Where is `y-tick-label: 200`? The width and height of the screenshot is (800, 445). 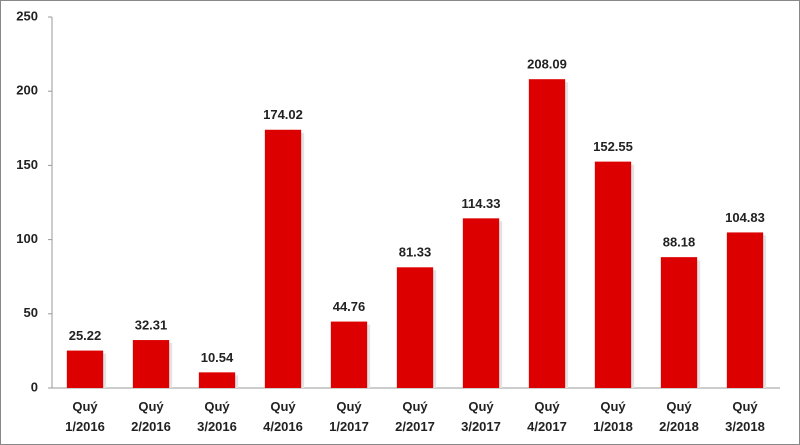 y-tick-label: 200 is located at coordinates (27, 90).